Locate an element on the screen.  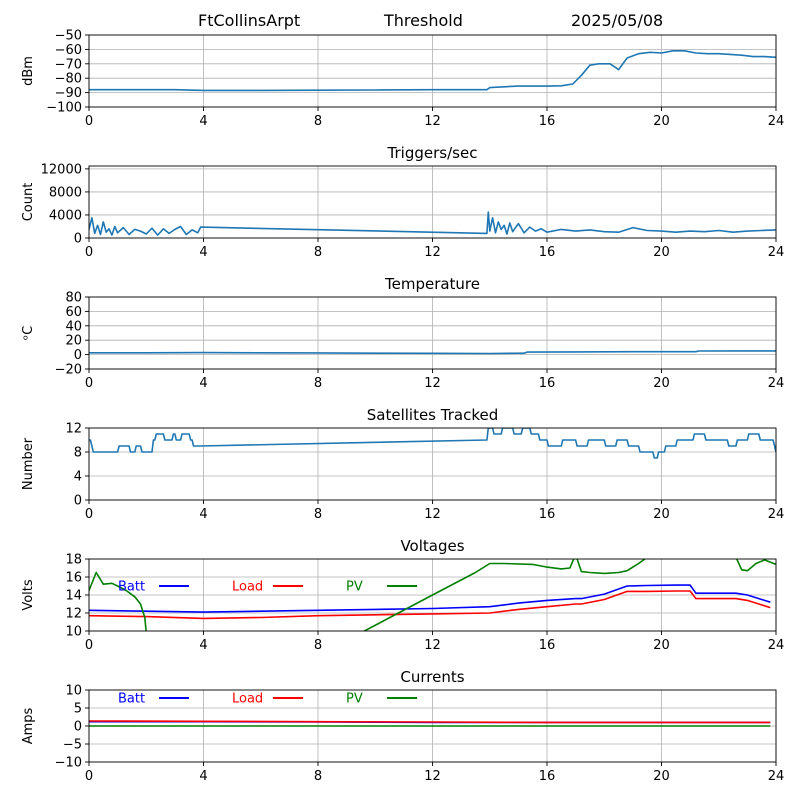
series-line-pv is located at coordinates (432, 595).